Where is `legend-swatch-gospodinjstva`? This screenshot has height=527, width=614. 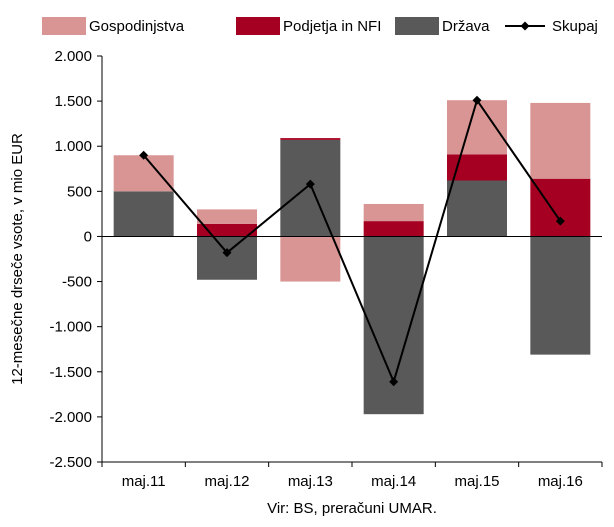
legend-swatch-gospodinjstva is located at coordinates (64, 26).